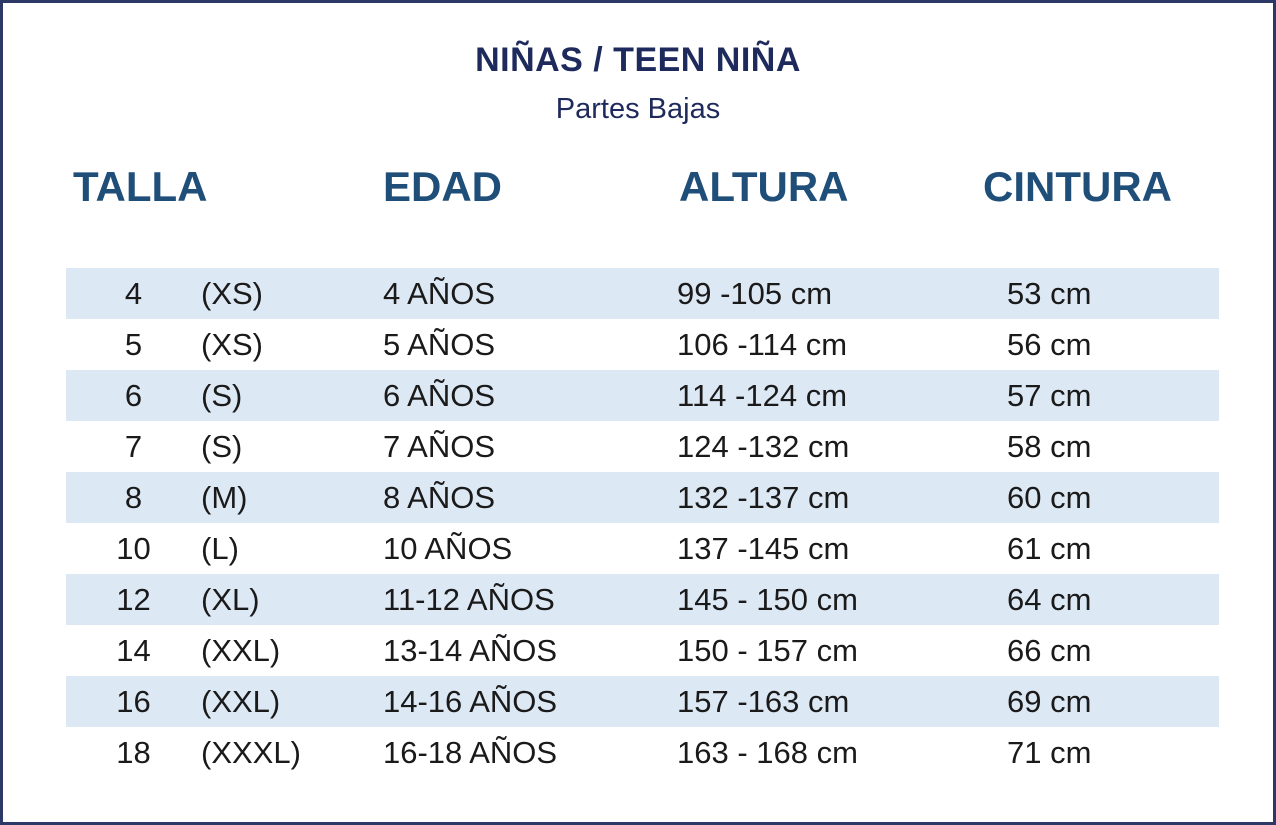 This screenshot has height=825, width=1276. I want to click on table-row: 8 (M) 8 AÑOS 132 -137 cm 60 cm, so click(642, 497).